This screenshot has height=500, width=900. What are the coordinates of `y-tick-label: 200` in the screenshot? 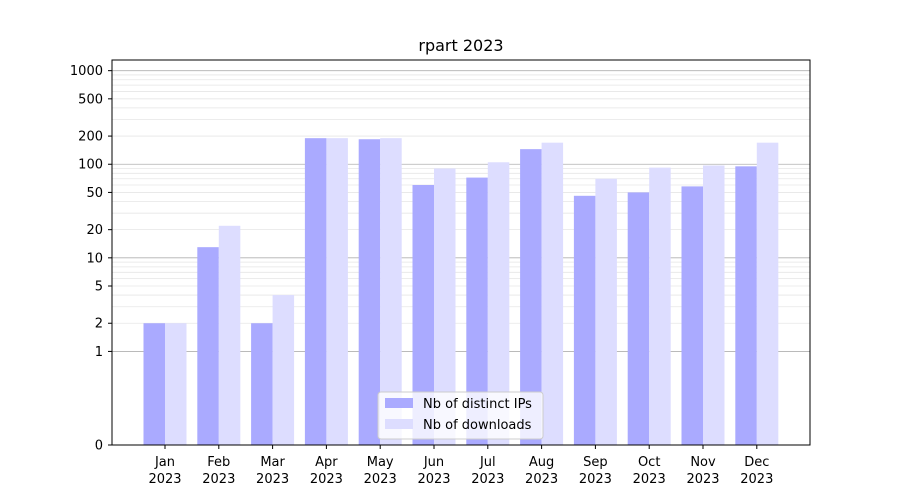 It's located at (90, 137).